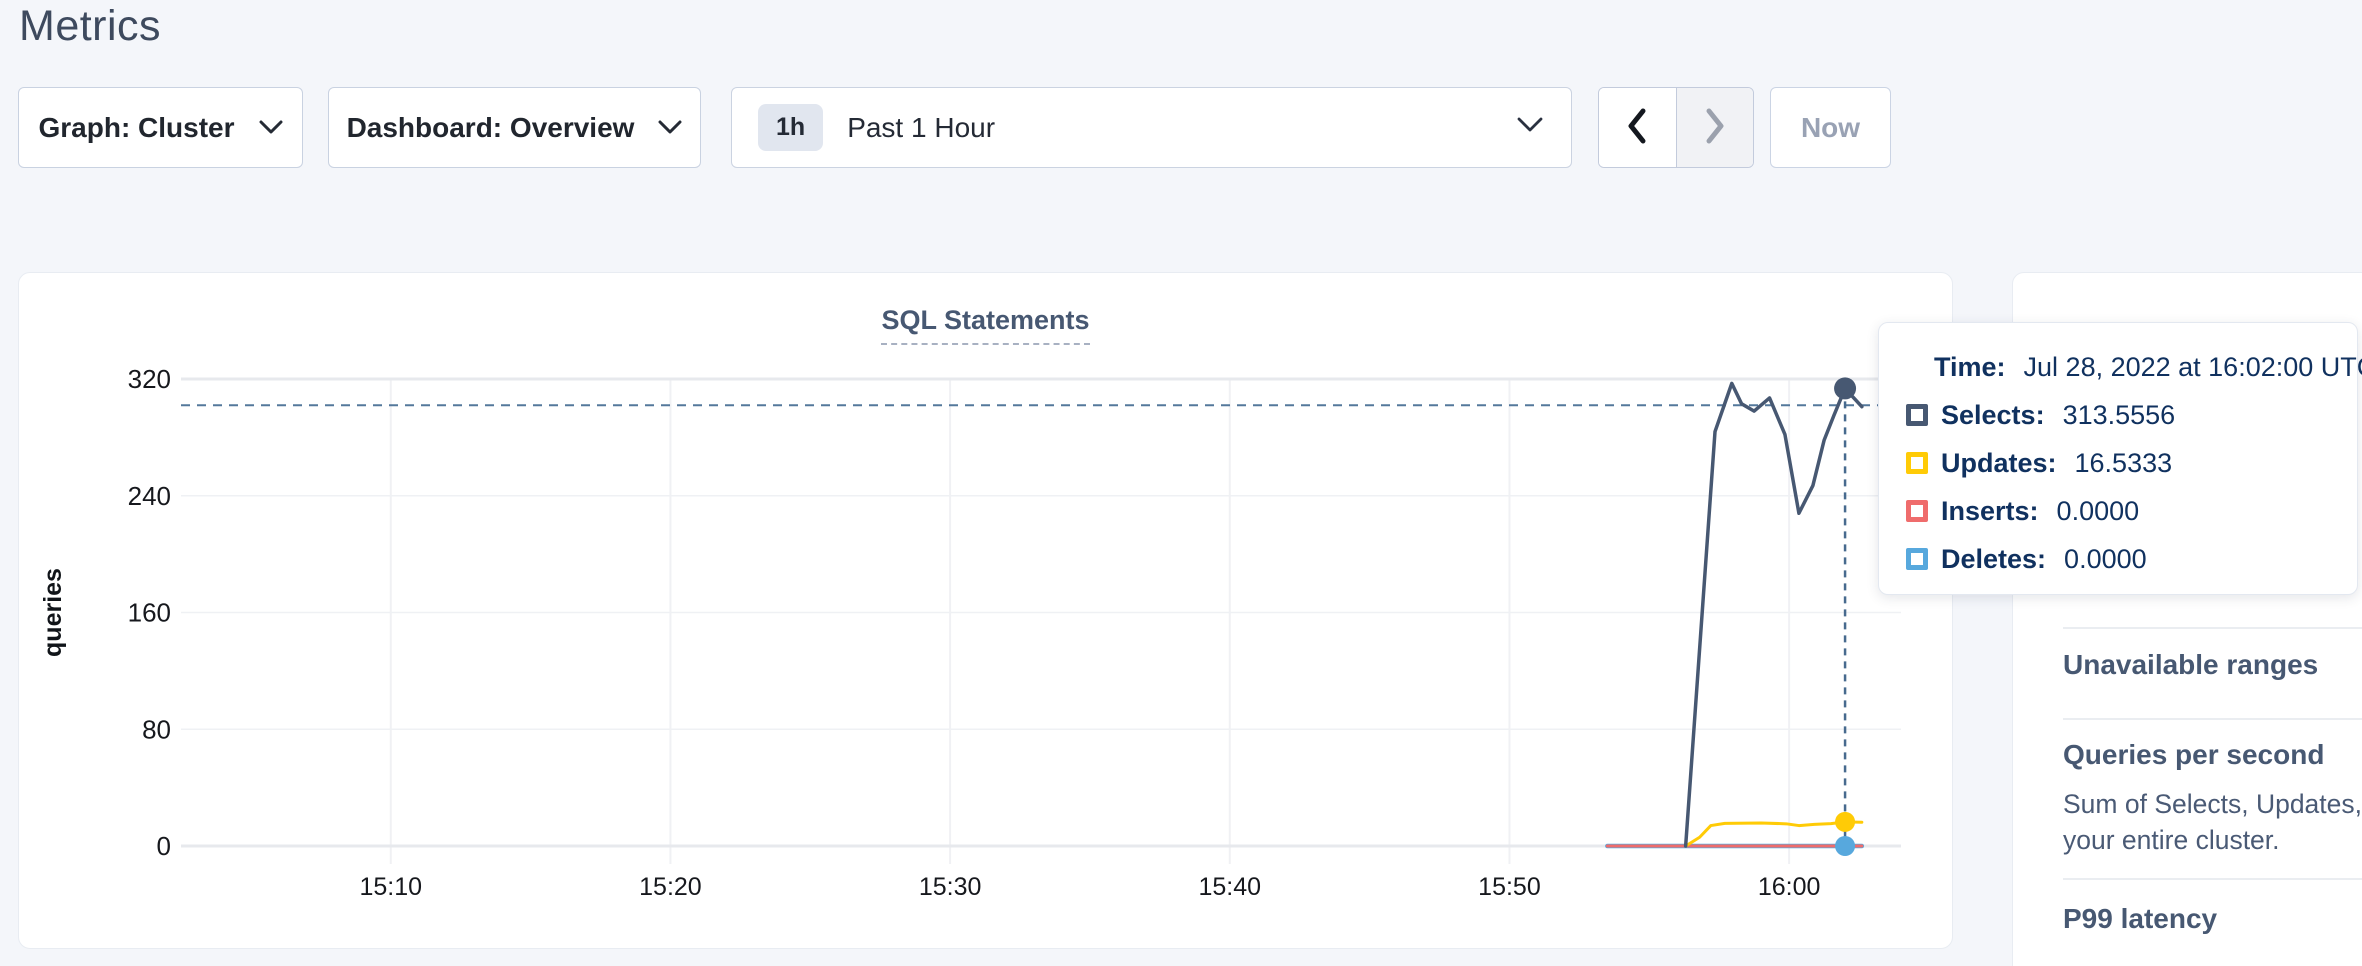 The width and height of the screenshot is (2362, 966). What do you see at coordinates (164, 846) in the screenshot?
I see `svg-text: 0` at bounding box center [164, 846].